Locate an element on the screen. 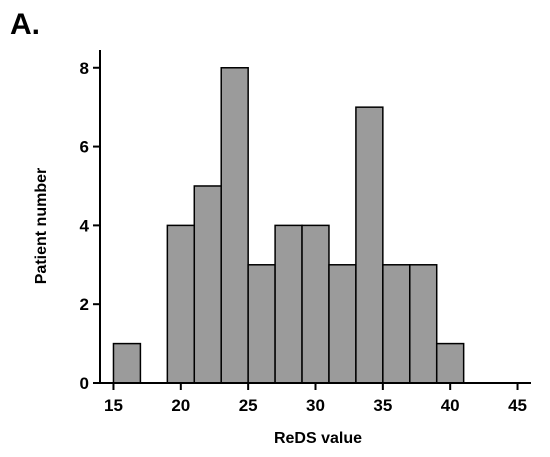 Image resolution: width=550 pixels, height=457 pixels. x-tick-label-35: 35 is located at coordinates (382, 405).